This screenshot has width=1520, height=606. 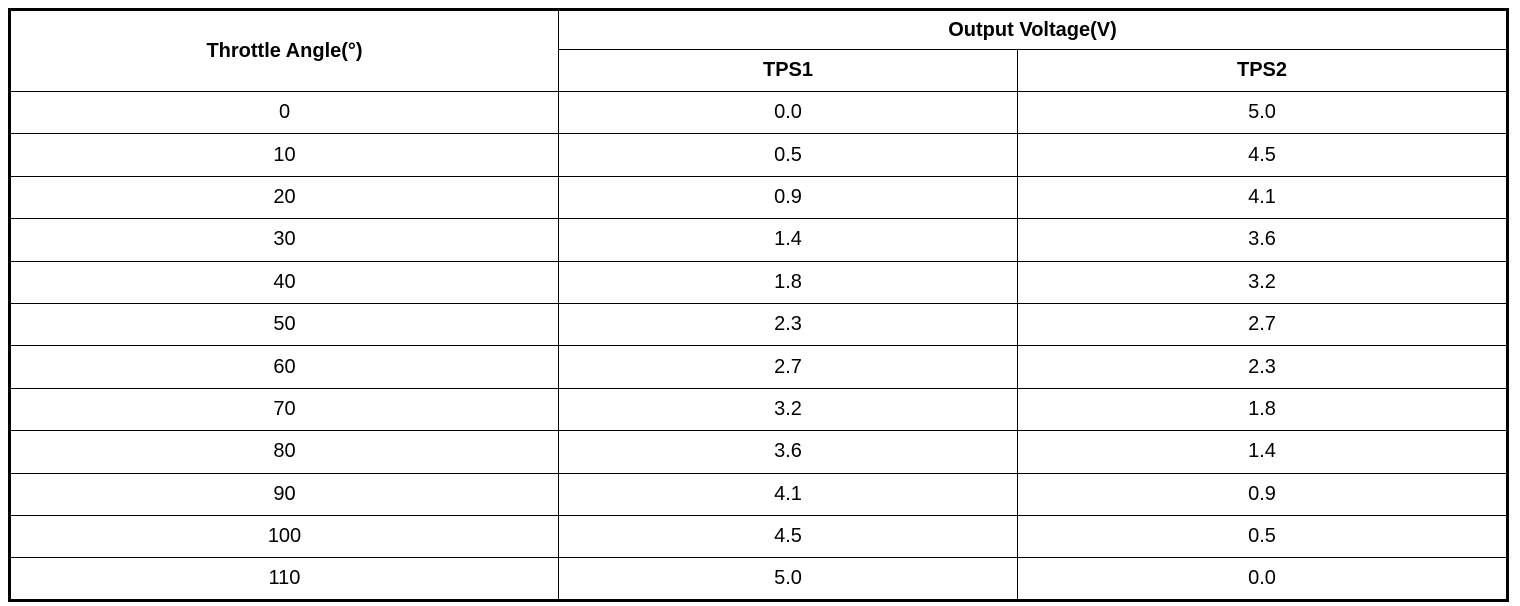 I want to click on table-row: 70 3.2 1.8, so click(x=758, y=409).